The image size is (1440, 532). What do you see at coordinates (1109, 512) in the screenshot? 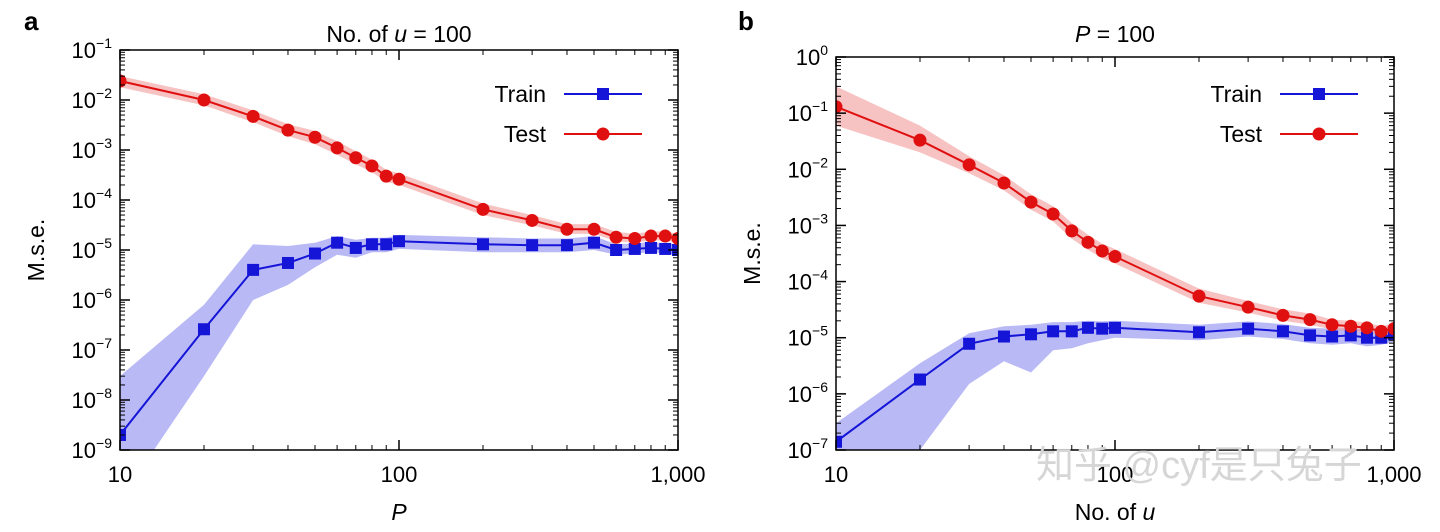
I see `x-axis-label-prefix: No. of` at bounding box center [1109, 512].